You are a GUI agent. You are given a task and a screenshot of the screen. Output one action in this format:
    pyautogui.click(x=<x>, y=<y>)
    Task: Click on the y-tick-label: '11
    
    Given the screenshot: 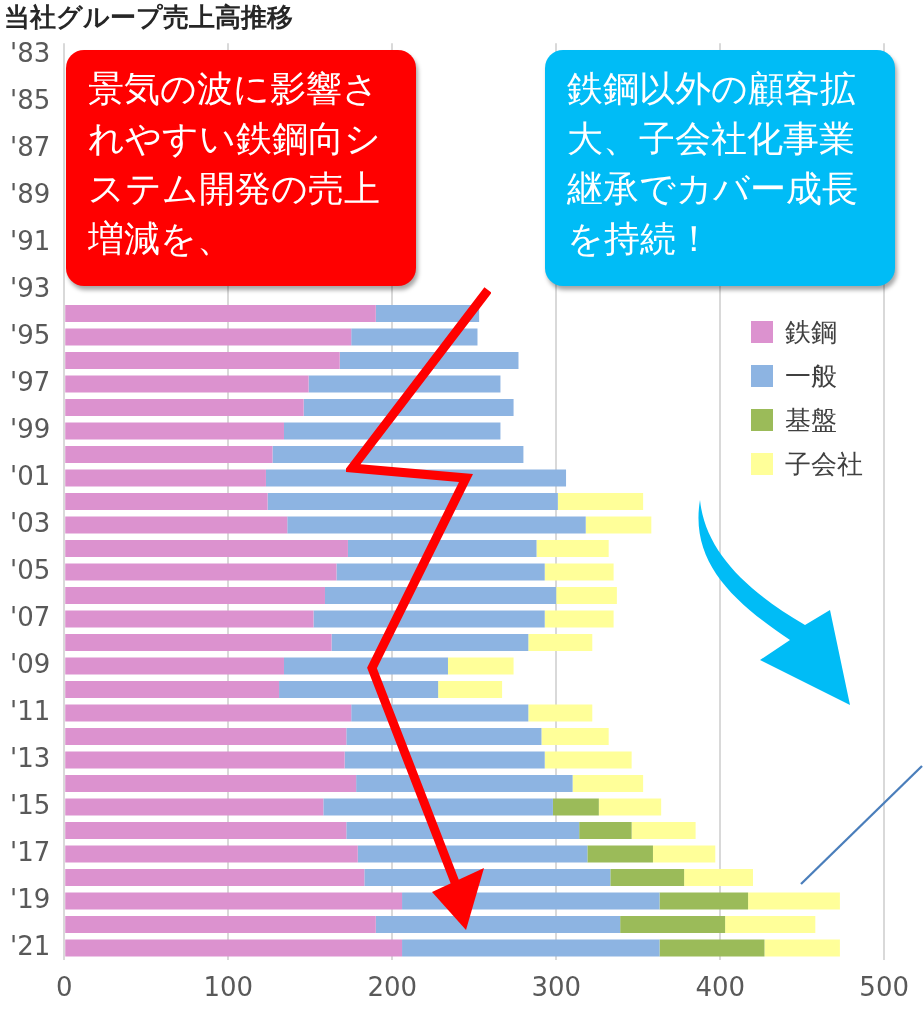 What is the action you would take?
    pyautogui.click(x=30, y=710)
    